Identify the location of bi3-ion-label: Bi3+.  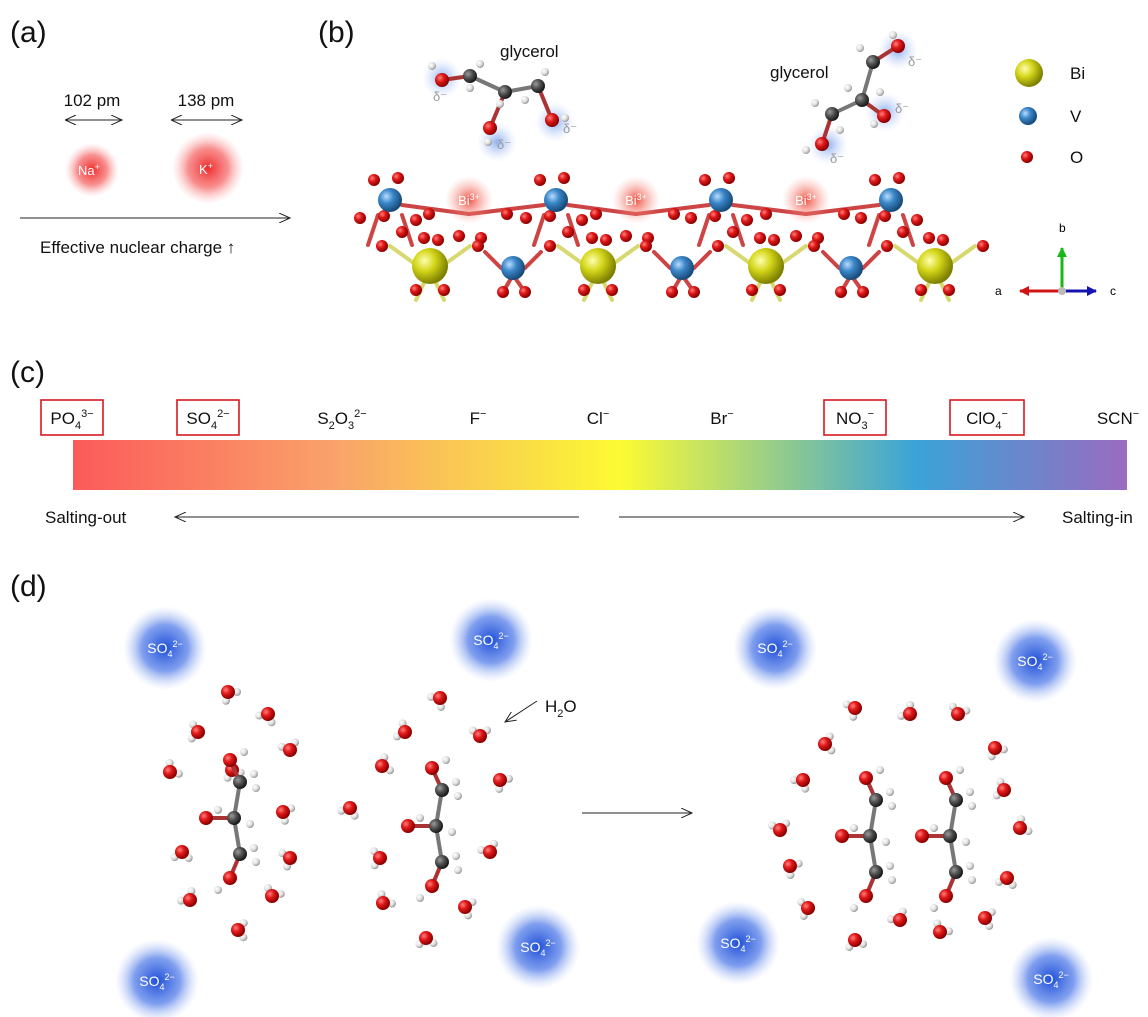
(806, 200).